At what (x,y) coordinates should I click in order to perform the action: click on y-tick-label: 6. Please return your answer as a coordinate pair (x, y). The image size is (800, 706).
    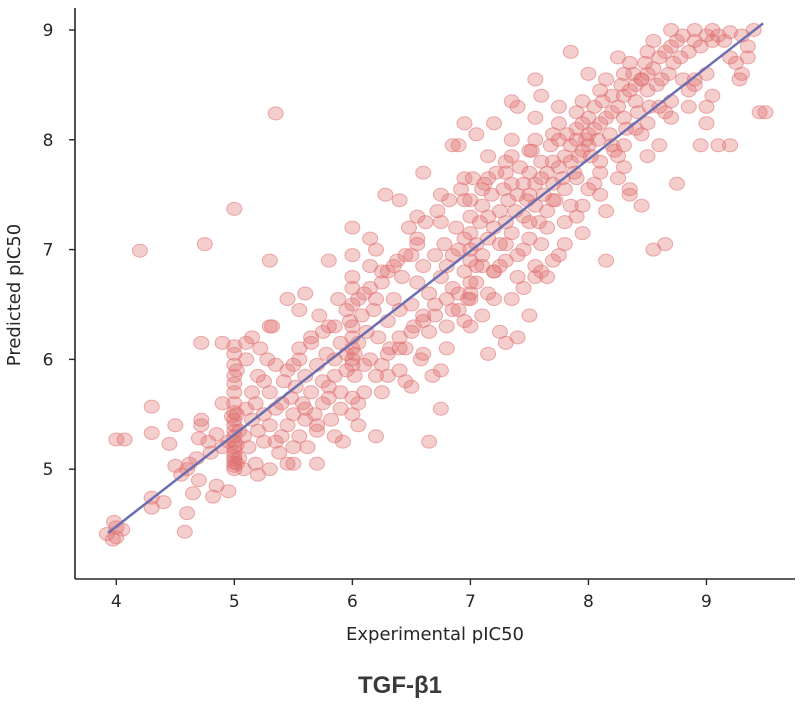
    Looking at the image, I should click on (48, 360).